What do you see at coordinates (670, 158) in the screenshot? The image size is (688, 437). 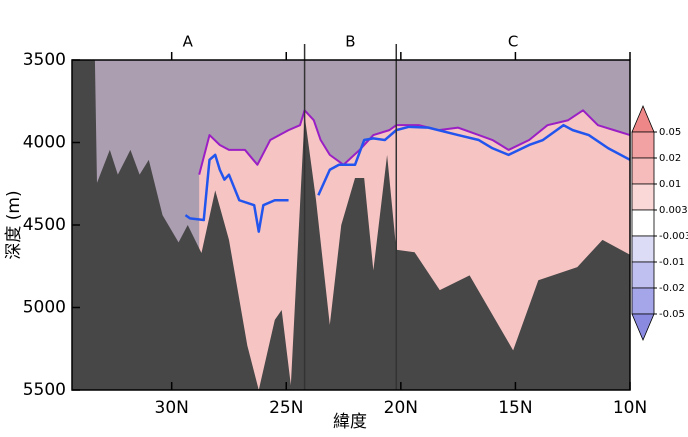 I see `colorbar-label: 0.02` at bounding box center [670, 158].